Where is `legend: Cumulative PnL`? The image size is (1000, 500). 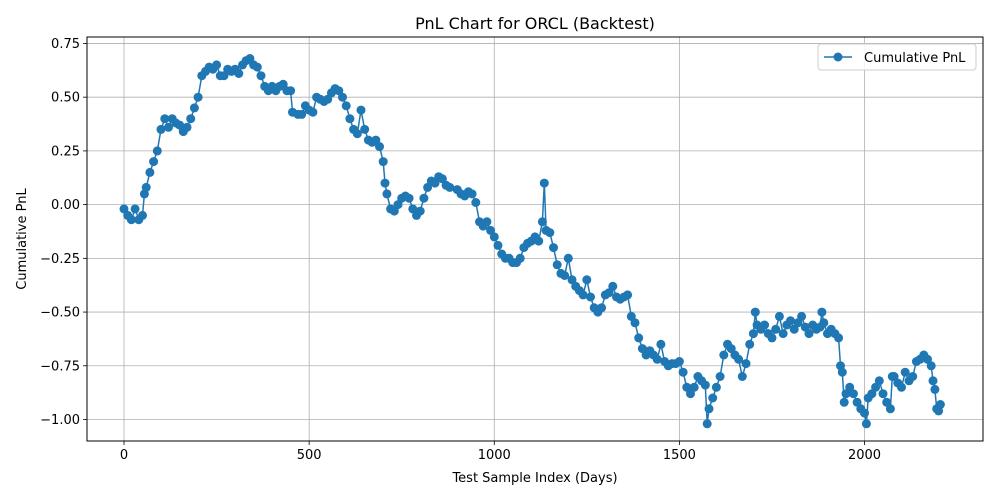 legend: Cumulative PnL is located at coordinates (897, 57).